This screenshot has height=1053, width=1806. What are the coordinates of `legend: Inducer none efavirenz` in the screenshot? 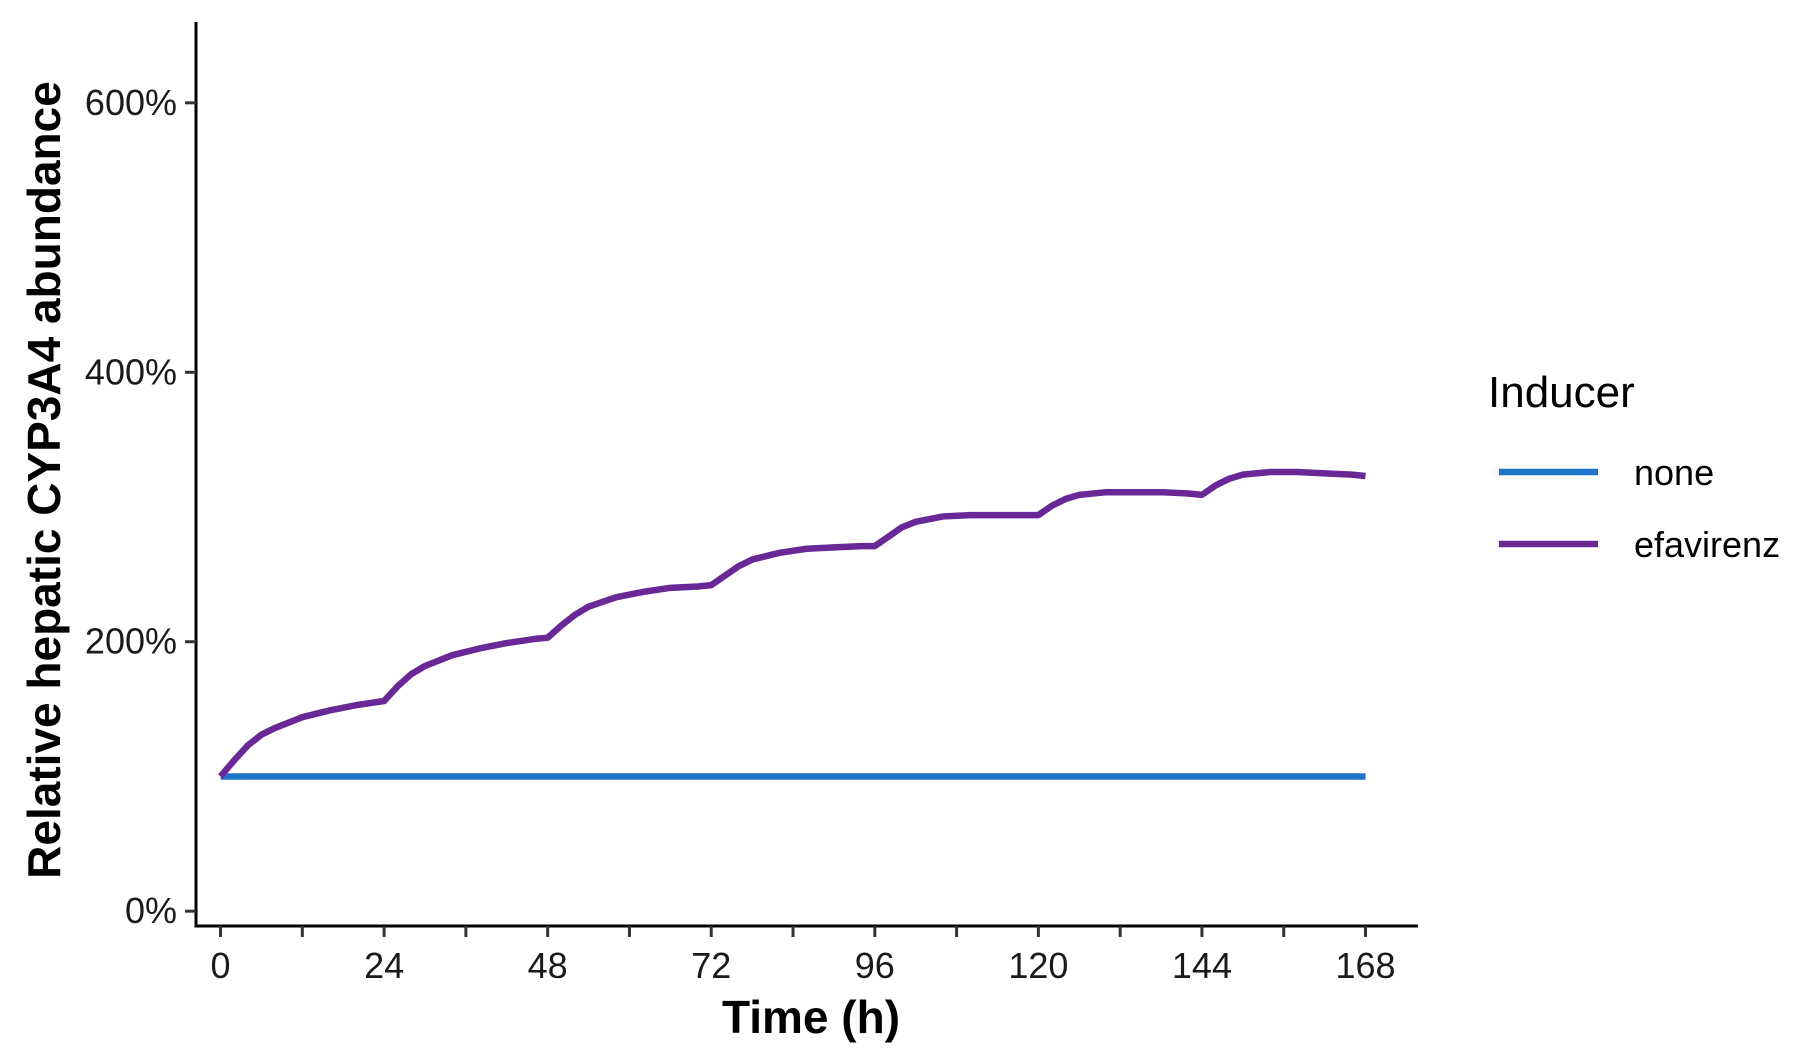 It's located at (1634, 466).